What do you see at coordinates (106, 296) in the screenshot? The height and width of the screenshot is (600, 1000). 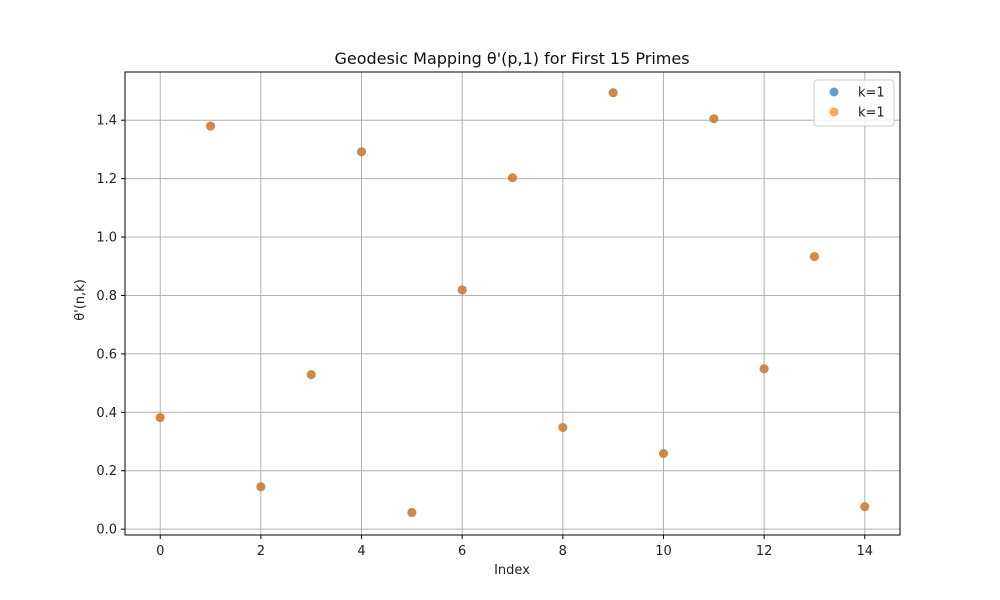 I see `y-tick-label: 0.8` at bounding box center [106, 296].